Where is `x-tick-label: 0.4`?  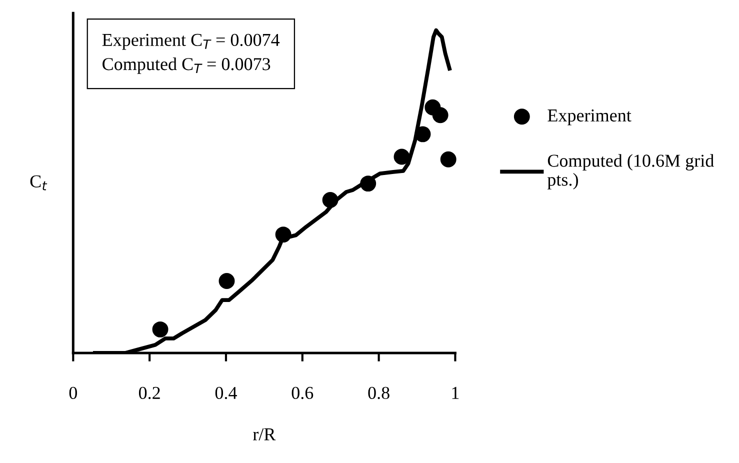 x-tick-label: 0.4 is located at coordinates (226, 393).